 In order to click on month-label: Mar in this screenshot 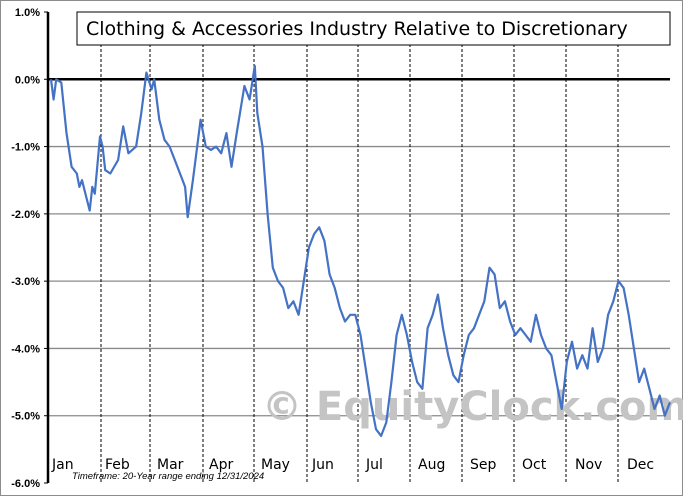, I will do `click(170, 465)`.